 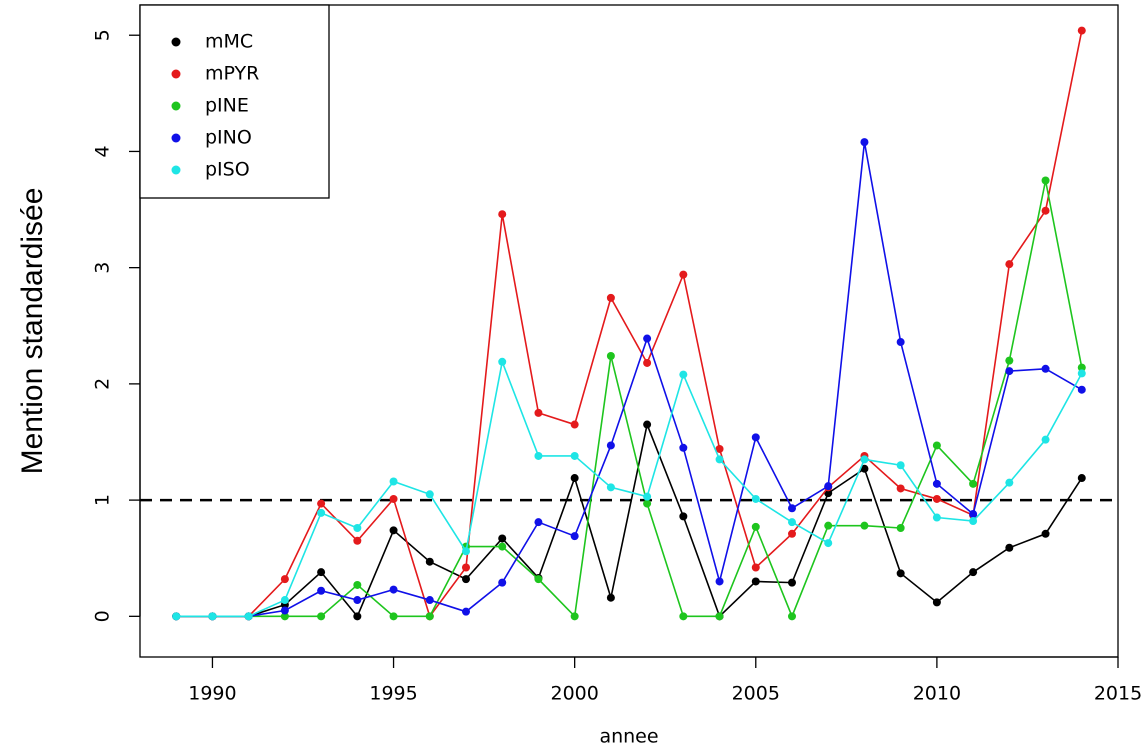 I want to click on y-axis-label: Mention standardisée, so click(x=32, y=331).